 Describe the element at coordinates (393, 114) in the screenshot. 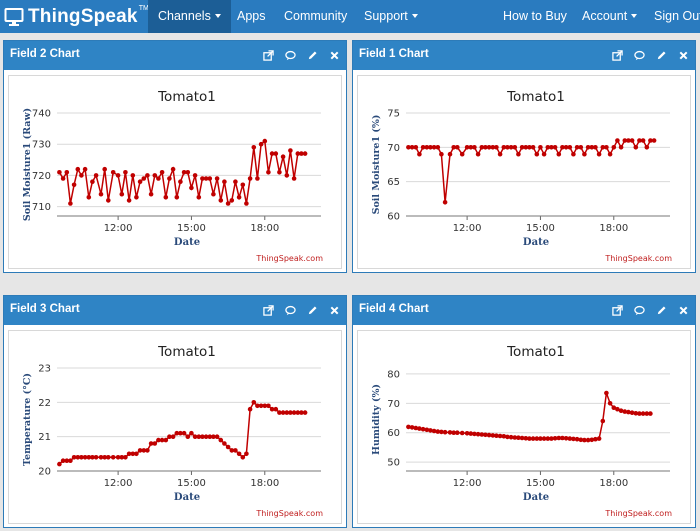

I see `y-tick-label: 75` at that location.